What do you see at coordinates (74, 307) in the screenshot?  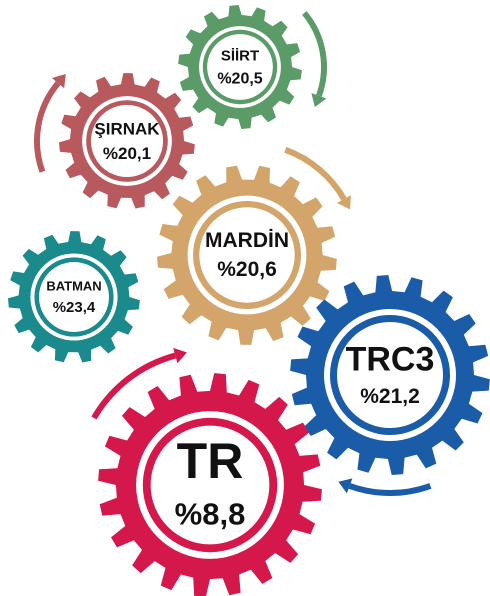 I see `gear-value: %23,4` at bounding box center [74, 307].